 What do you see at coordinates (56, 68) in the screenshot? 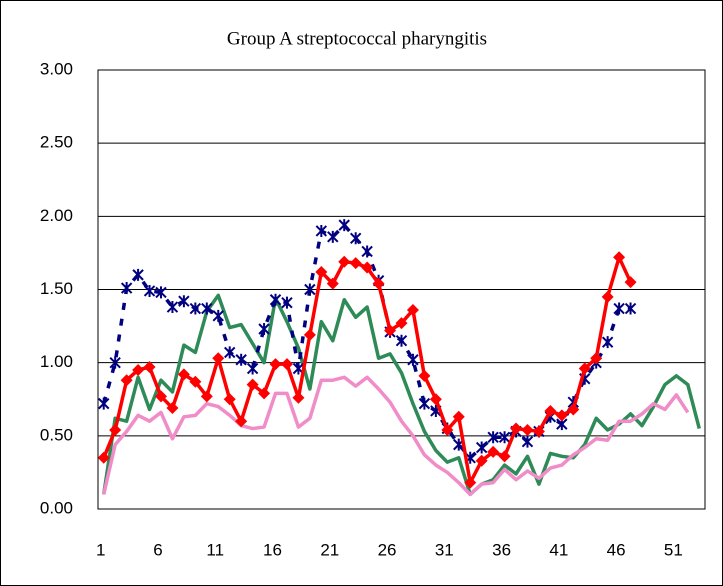
I see `y-tick-label: 3.00` at bounding box center [56, 68].